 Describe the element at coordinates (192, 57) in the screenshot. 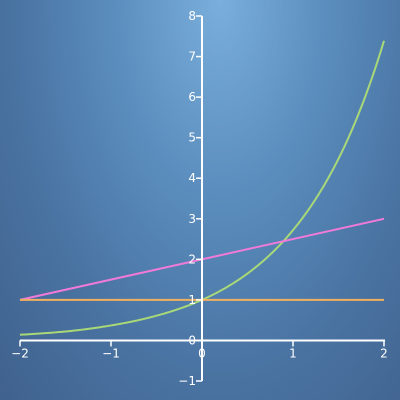

I see `y-tick-label: 7` at that location.